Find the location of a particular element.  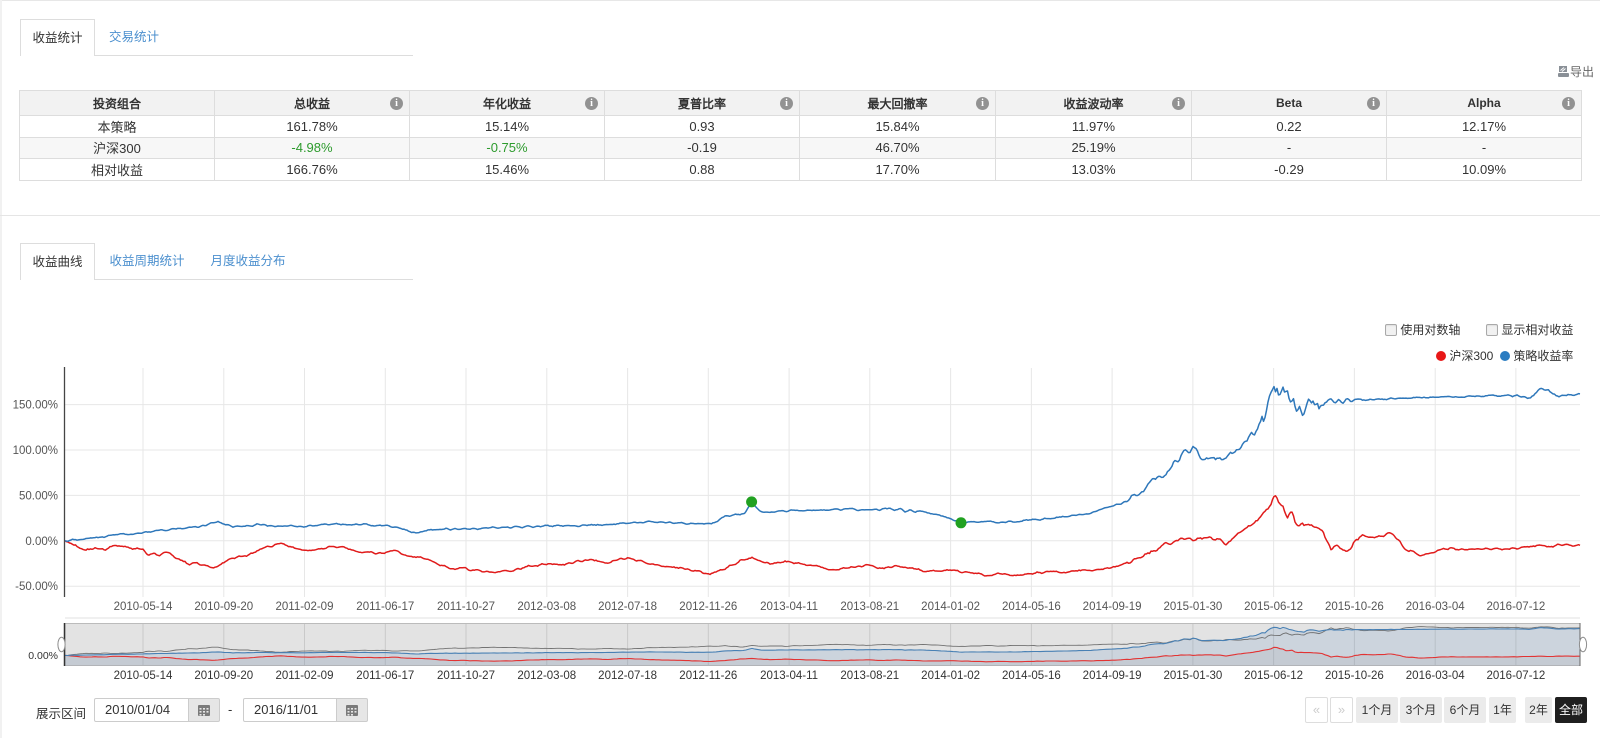

svg-text: 150.00% is located at coordinates (35, 406).